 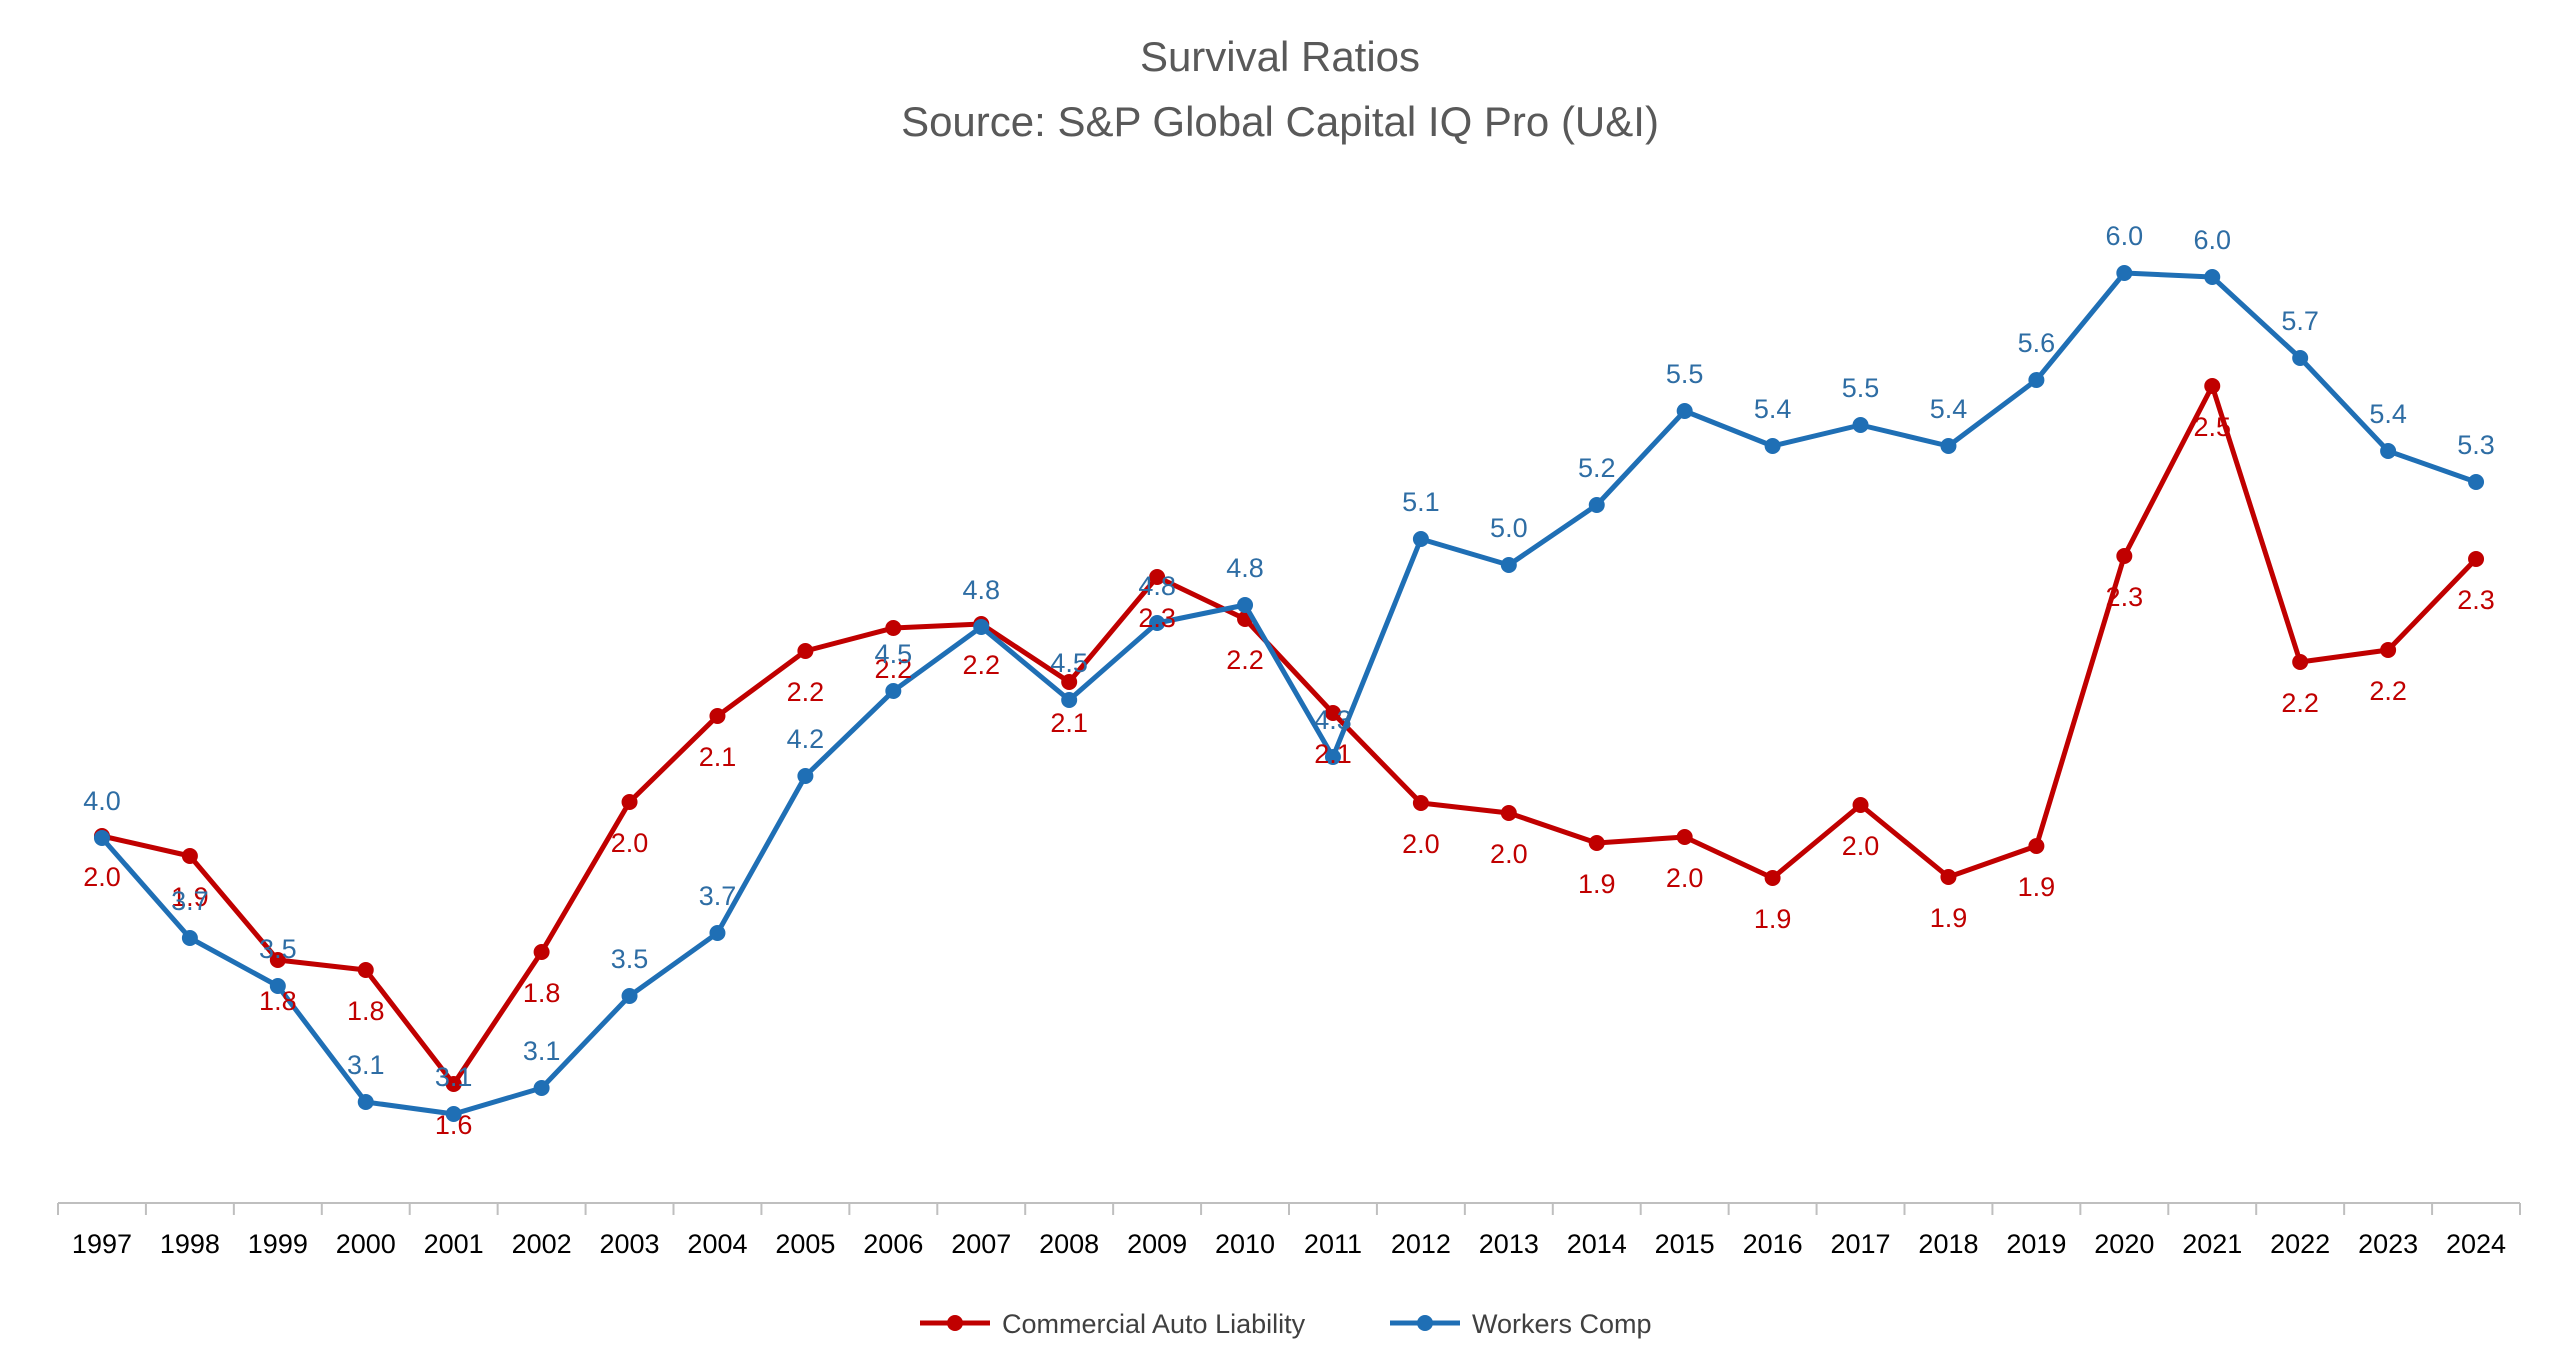 I want to click on x-tick-label: 2009, so click(x=1157, y=1244).